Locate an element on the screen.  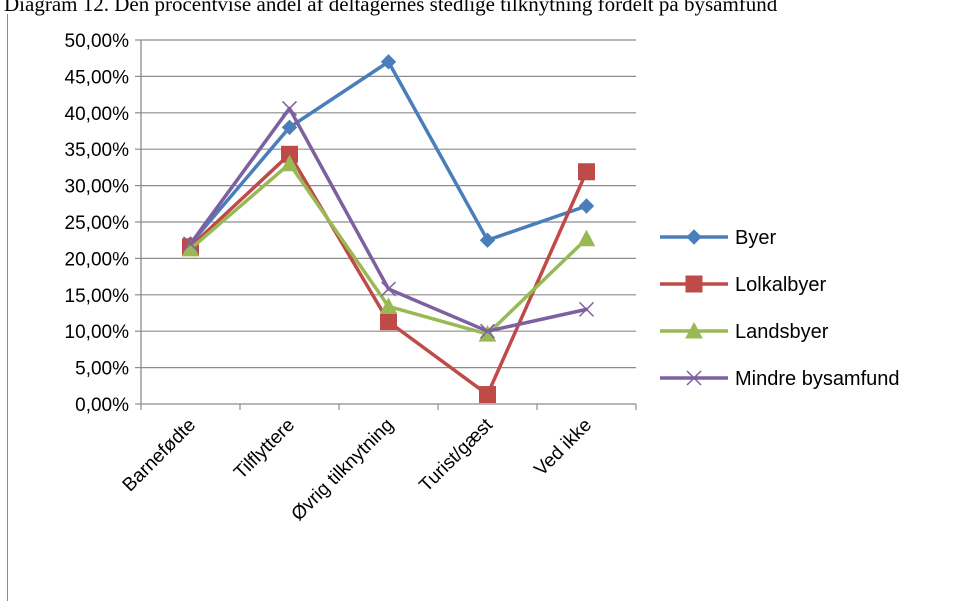
y-tick-label: 0,00% is located at coordinates (102, 405).